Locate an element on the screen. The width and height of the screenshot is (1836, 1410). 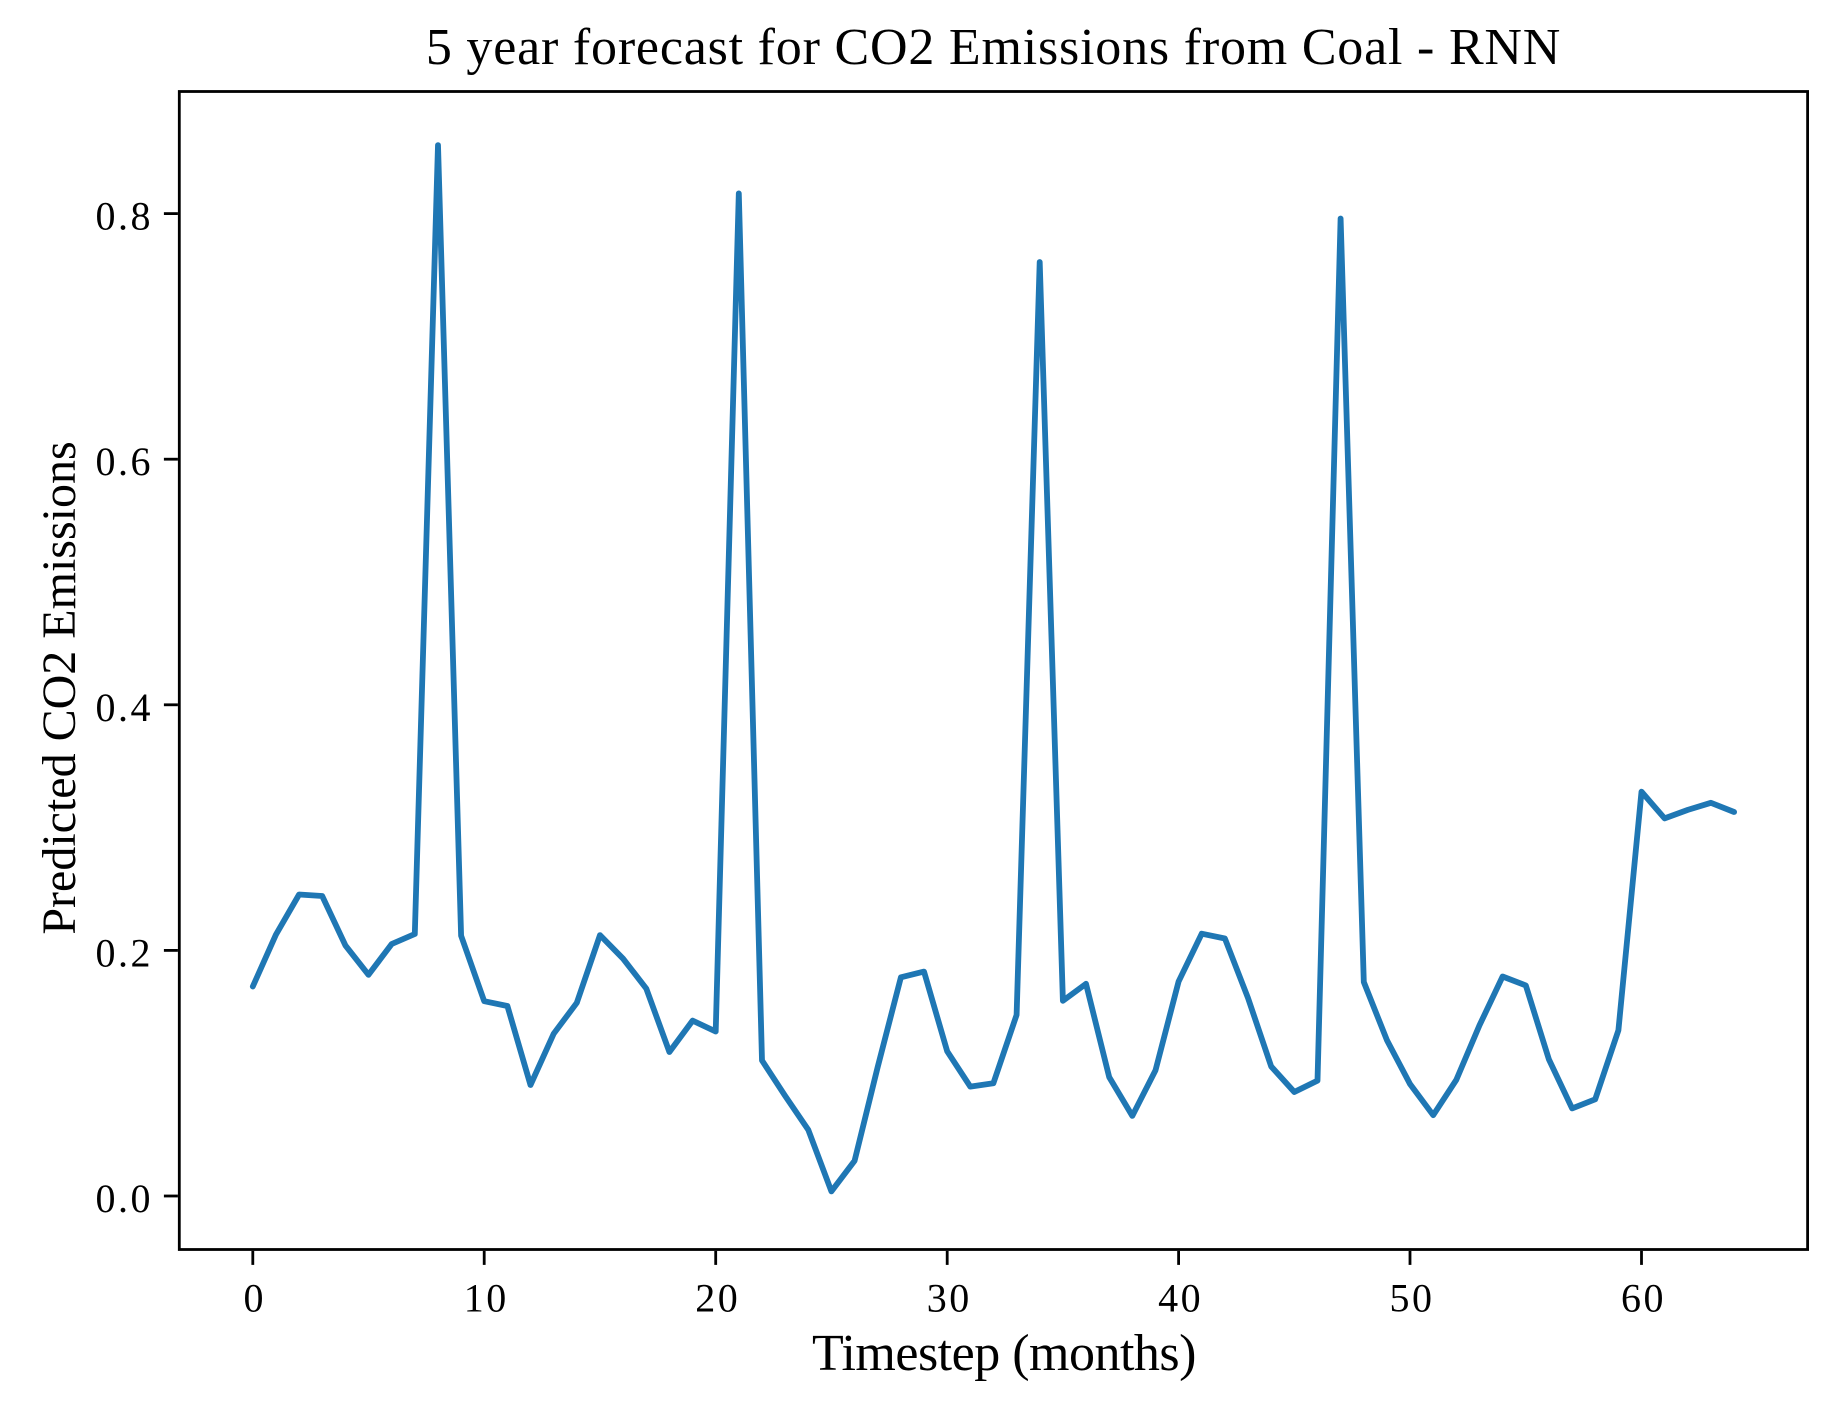
svg-text: Timestep (months) is located at coordinates (1004, 1353).